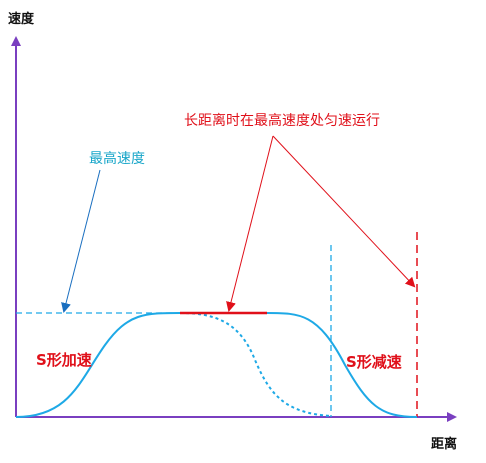 This screenshot has width=486, height=463. I want to click on s-decel-label: S形减速, so click(374, 362).